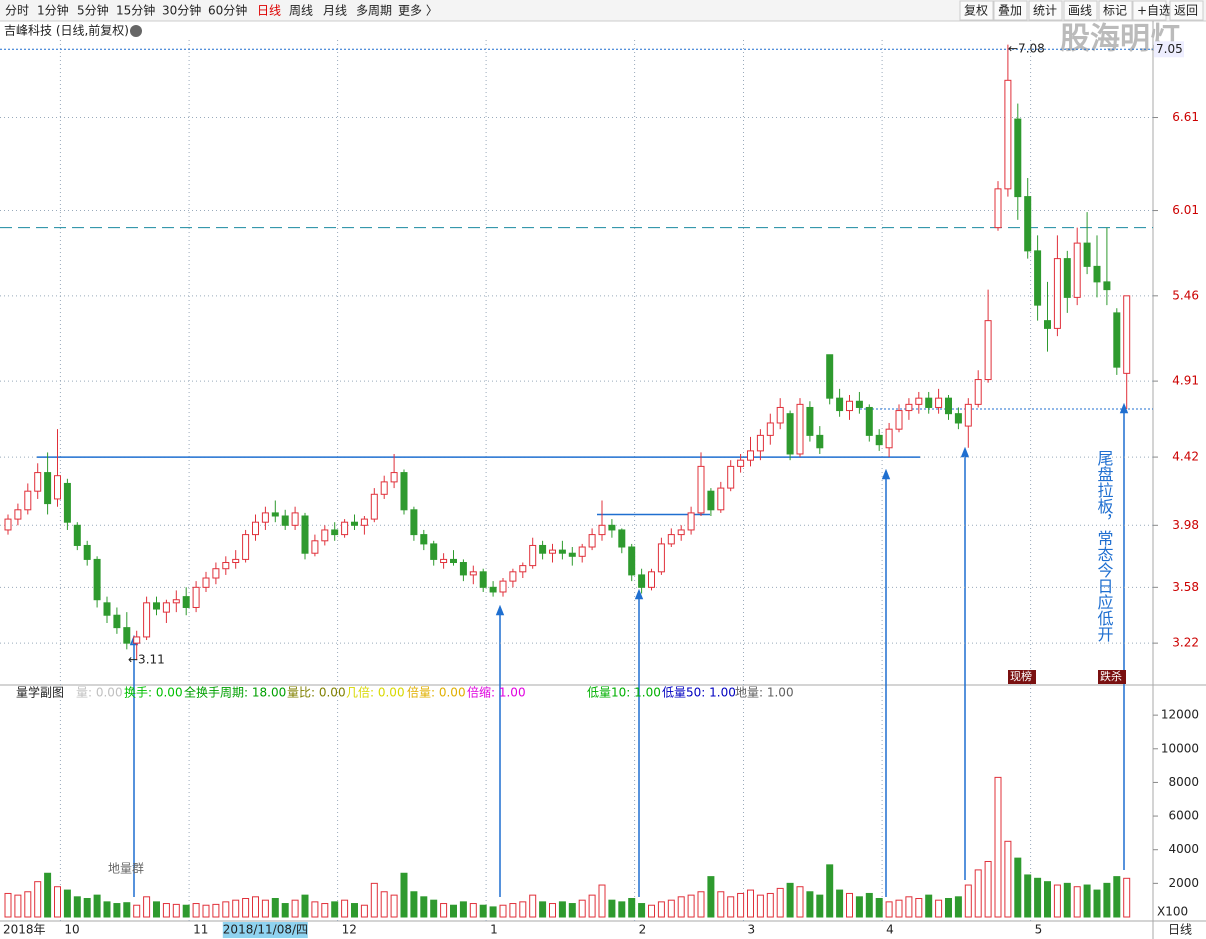  I want to click on toolbar-button: 画线, so click(1080, 11).